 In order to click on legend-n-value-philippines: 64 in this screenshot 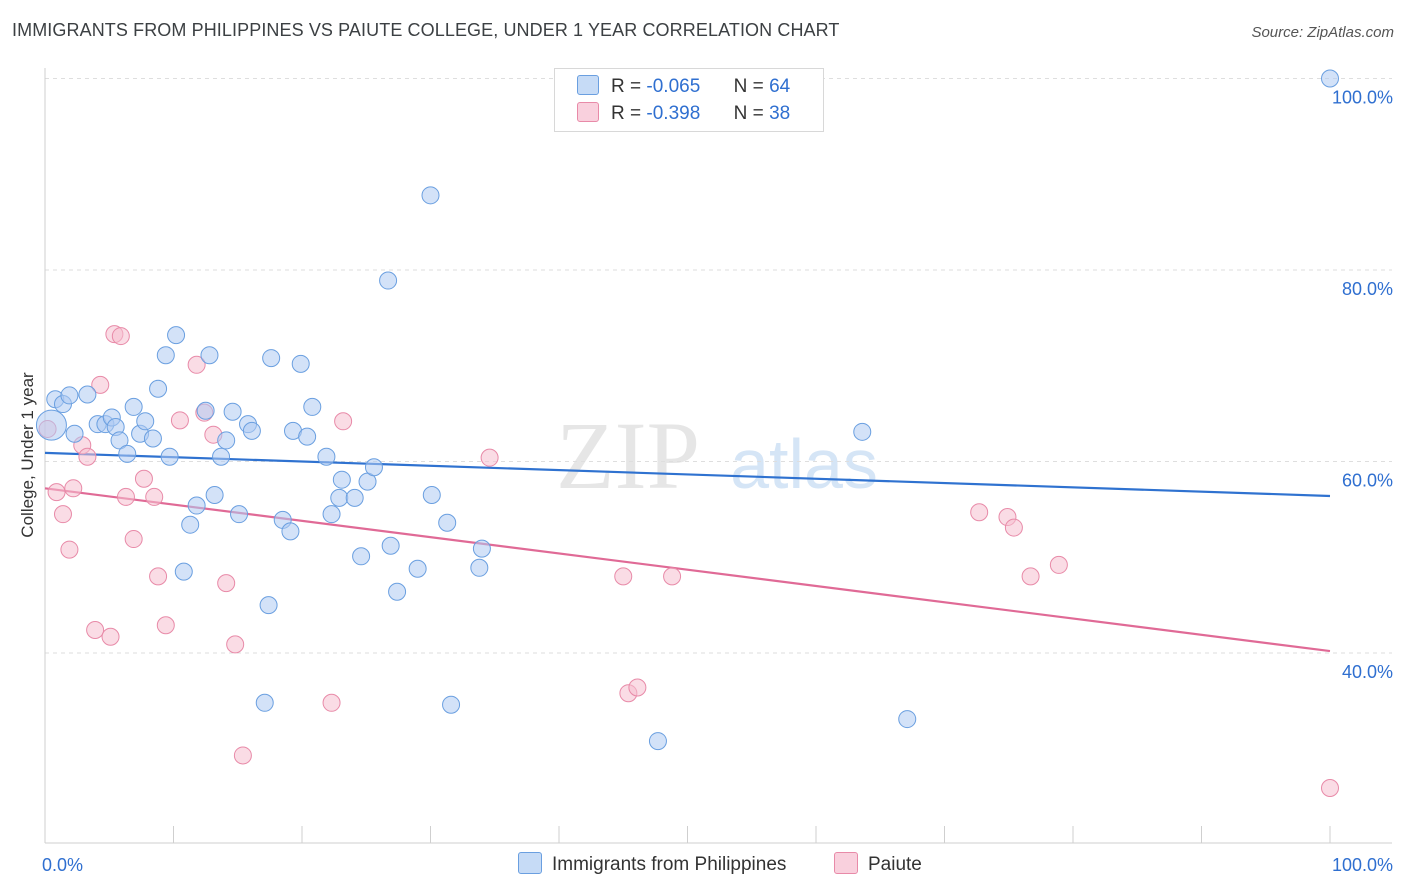, I will do `click(780, 86)`.